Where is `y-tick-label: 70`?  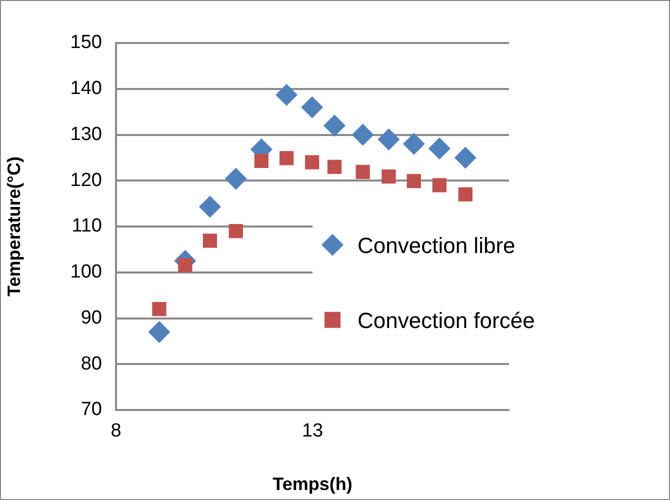 y-tick-label: 70 is located at coordinates (91, 409).